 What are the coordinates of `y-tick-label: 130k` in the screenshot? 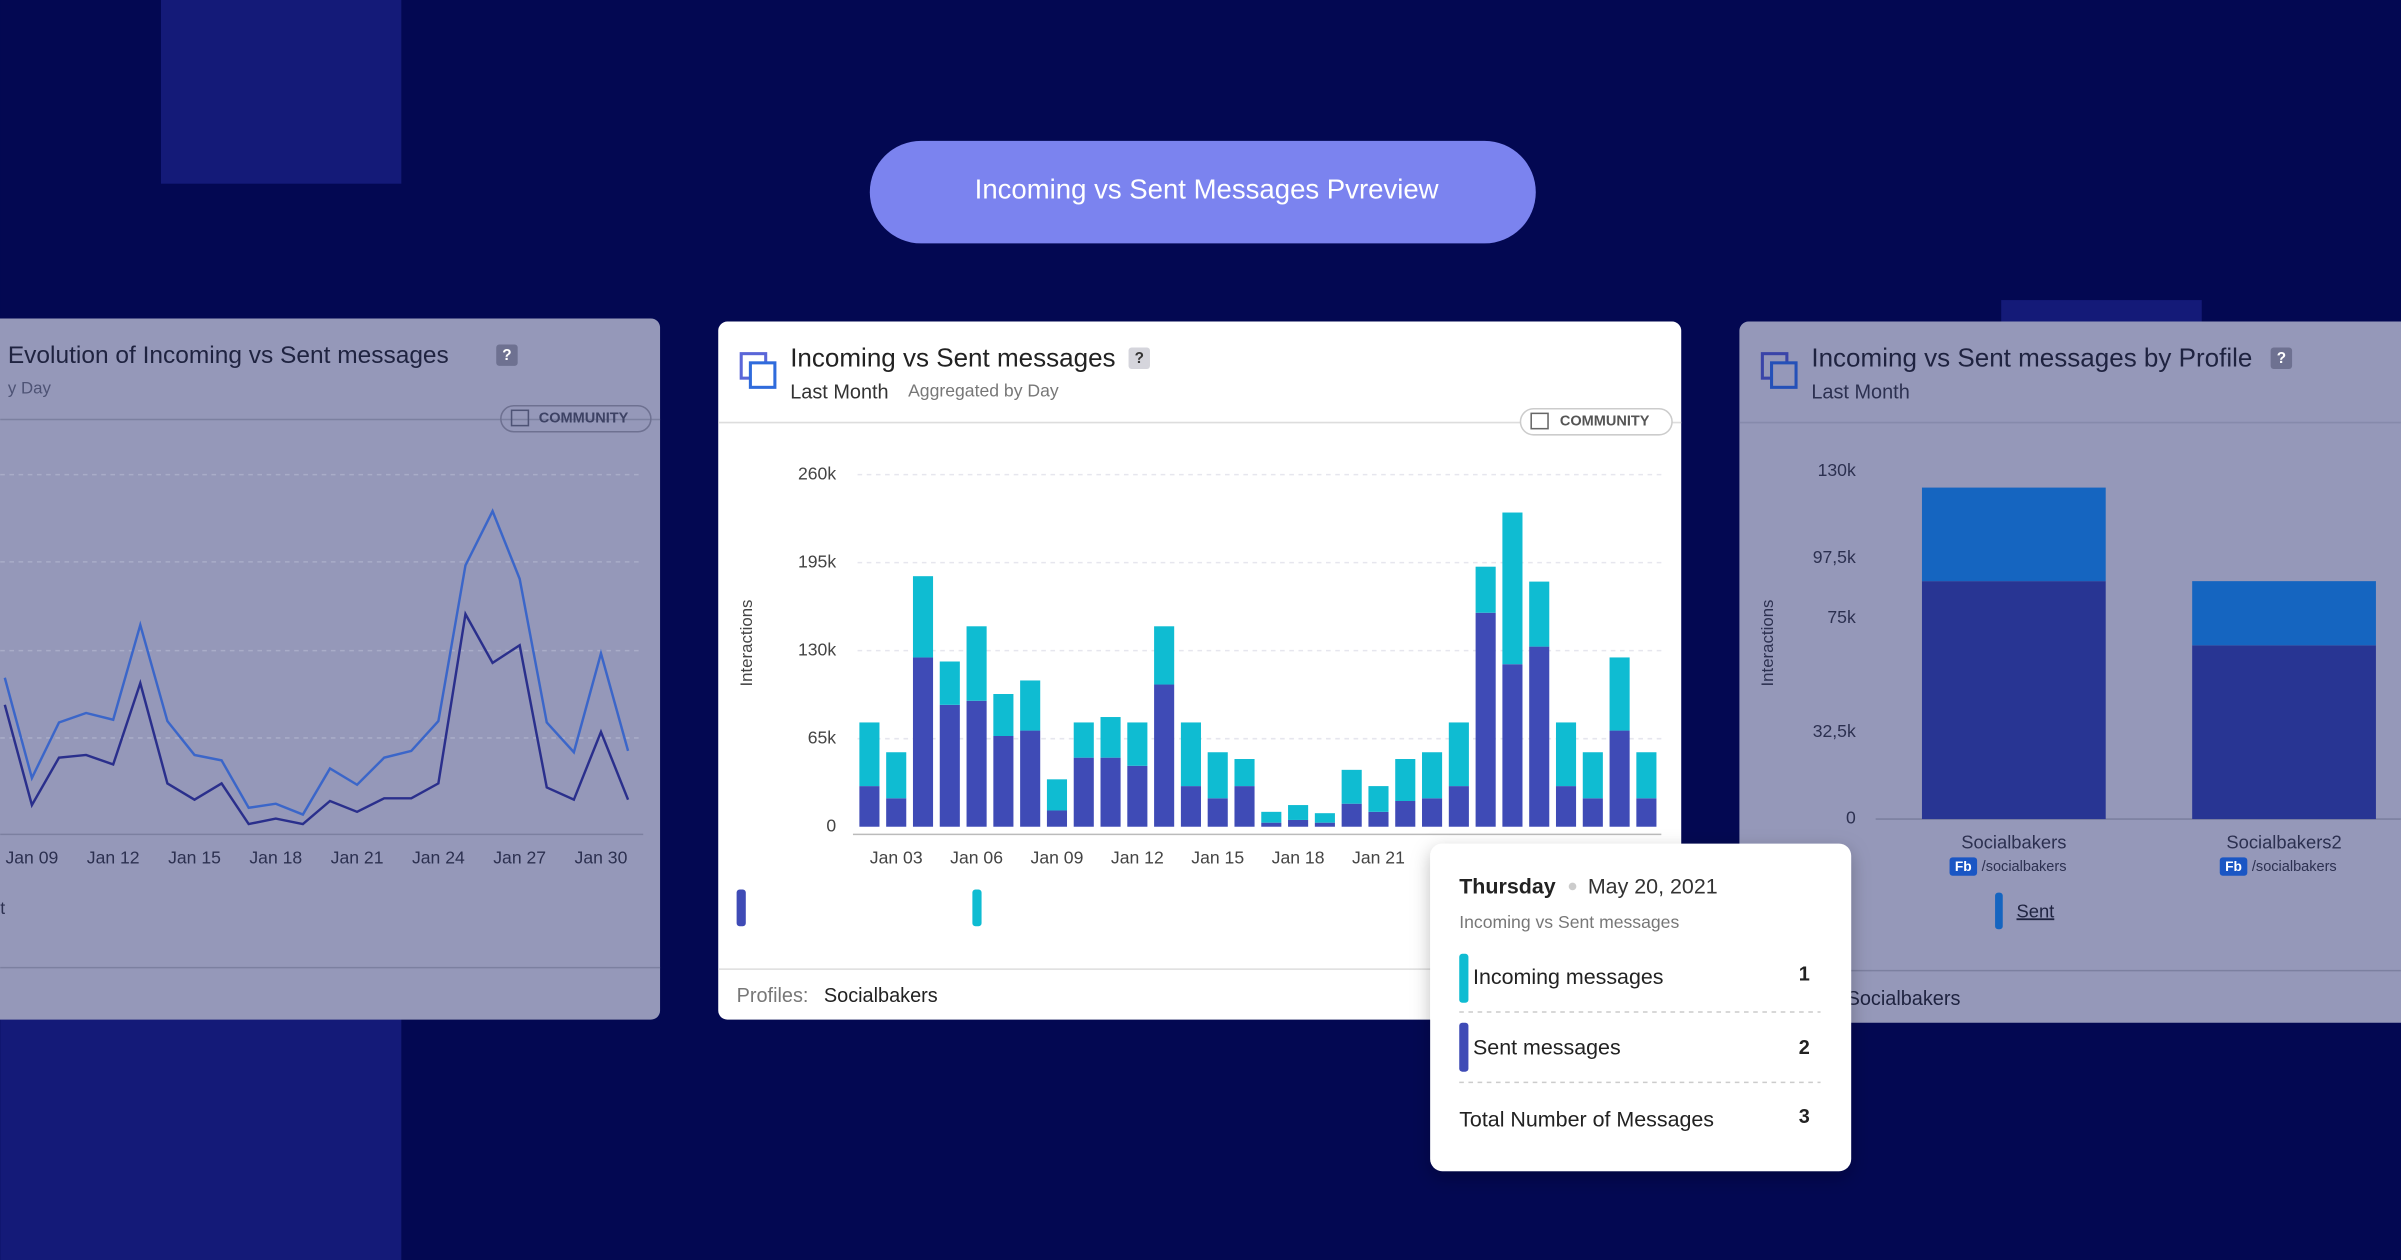 It's located at (1837, 470).